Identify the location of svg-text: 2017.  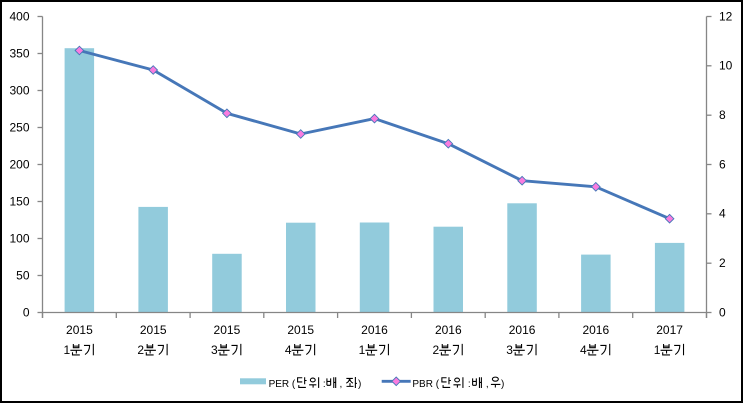
(669, 330).